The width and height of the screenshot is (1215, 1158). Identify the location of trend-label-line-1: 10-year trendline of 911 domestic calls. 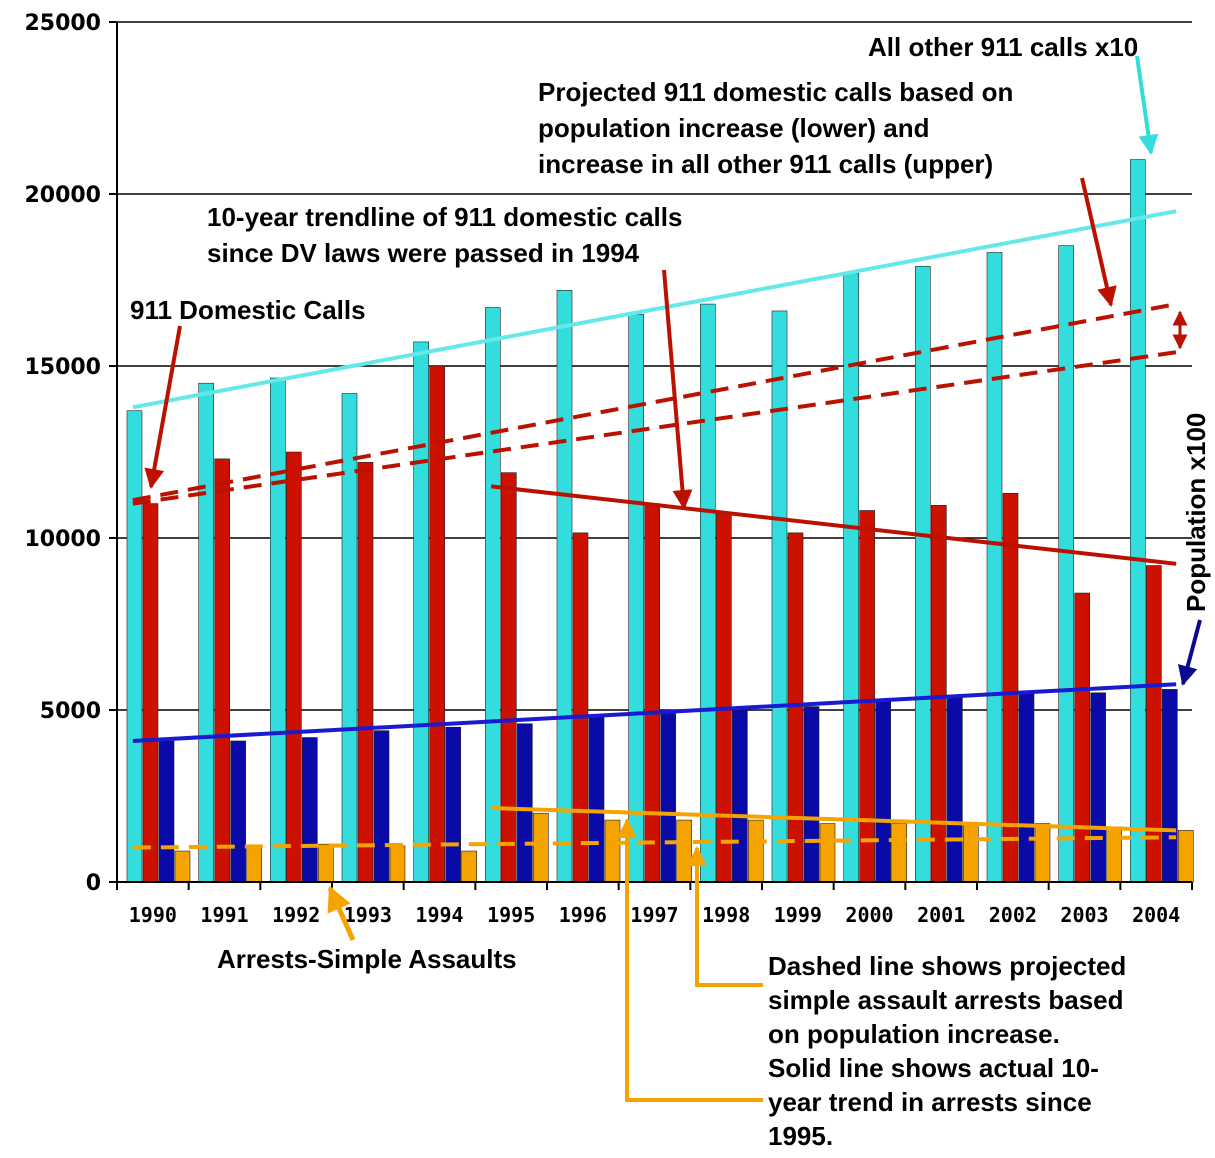
(444, 217).